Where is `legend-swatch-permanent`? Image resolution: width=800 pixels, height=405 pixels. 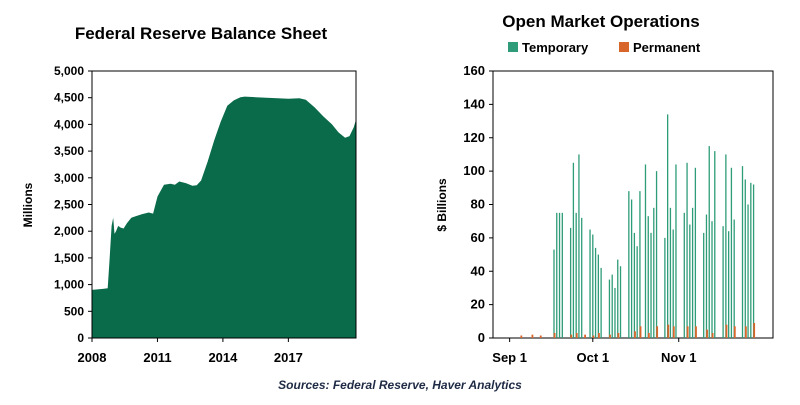
legend-swatch-permanent is located at coordinates (624, 47).